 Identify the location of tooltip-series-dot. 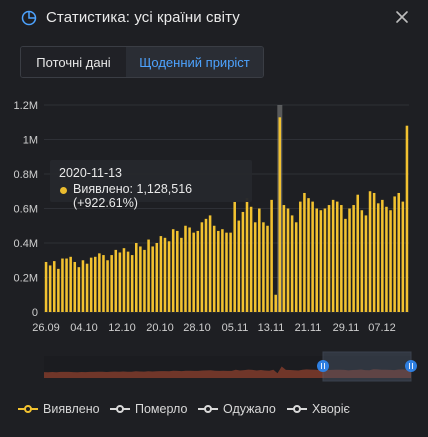
(63, 190).